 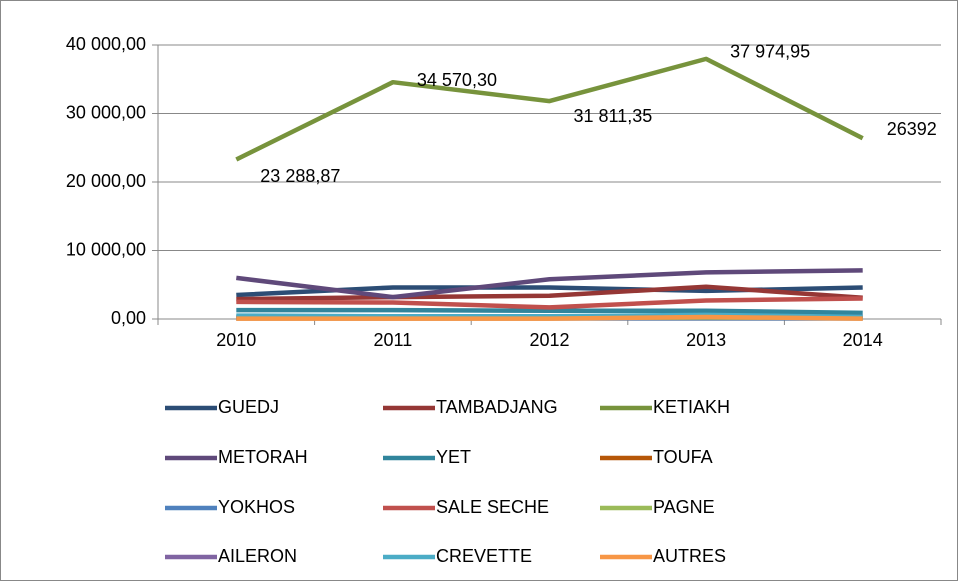 I want to click on legend-label: GUEDJ, so click(x=248, y=407).